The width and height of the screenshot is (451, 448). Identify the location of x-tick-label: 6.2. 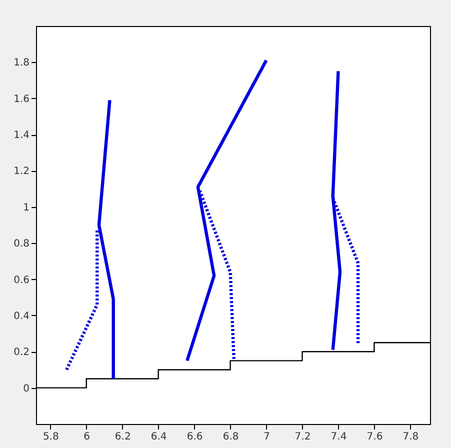
(122, 437).